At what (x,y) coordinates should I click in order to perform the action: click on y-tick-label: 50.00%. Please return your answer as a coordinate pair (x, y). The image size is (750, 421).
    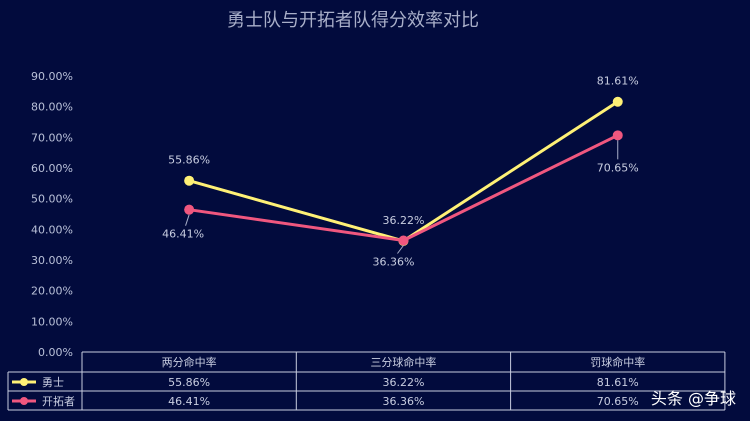
    Looking at the image, I should click on (52, 199).